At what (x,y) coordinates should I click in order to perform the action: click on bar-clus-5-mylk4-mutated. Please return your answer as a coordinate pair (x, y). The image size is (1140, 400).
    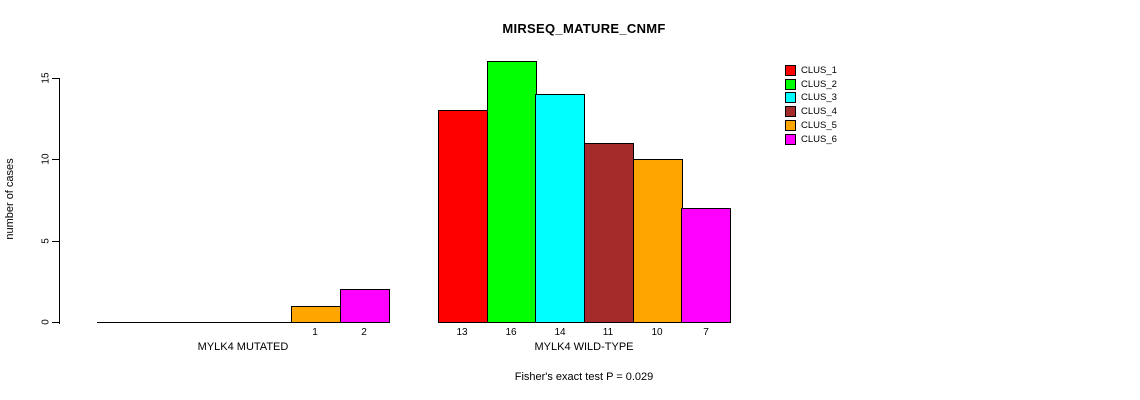
    Looking at the image, I should click on (316, 314).